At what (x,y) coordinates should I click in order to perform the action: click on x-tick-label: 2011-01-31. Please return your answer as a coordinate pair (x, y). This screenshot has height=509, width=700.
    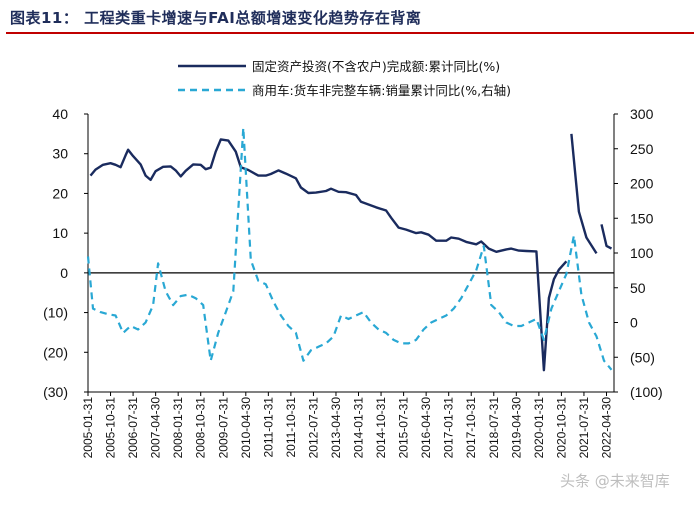
    Looking at the image, I should click on (268, 427).